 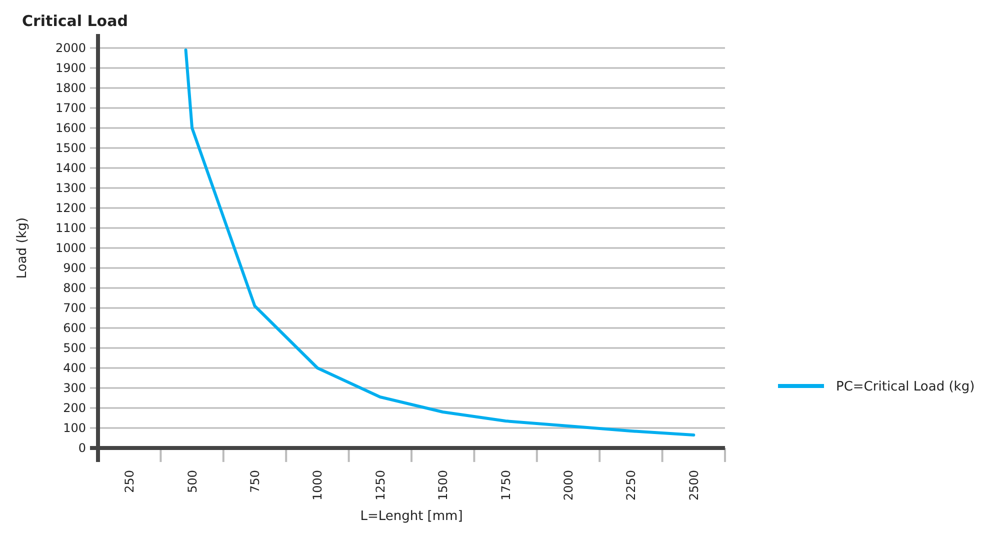 I want to click on chart-title: Critical Load, so click(x=75, y=21).